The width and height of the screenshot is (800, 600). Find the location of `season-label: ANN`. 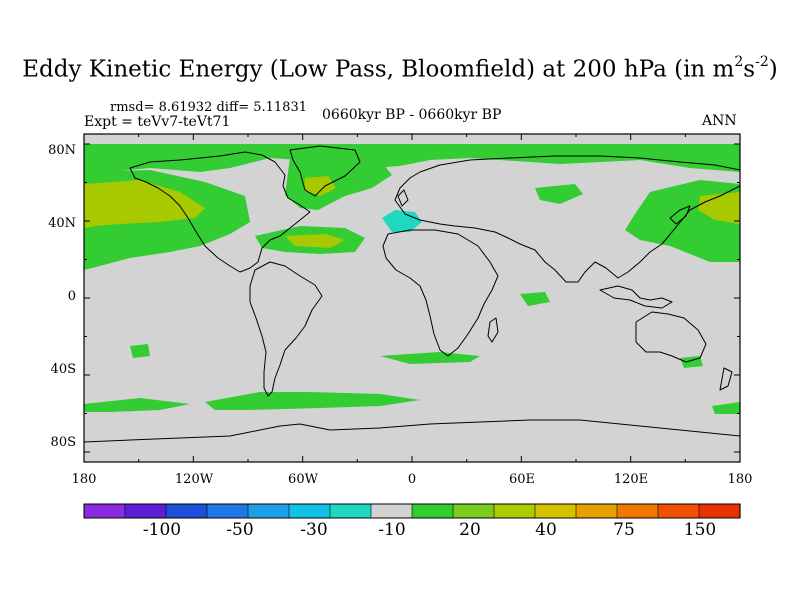

season-label: ANN is located at coordinates (719, 121).